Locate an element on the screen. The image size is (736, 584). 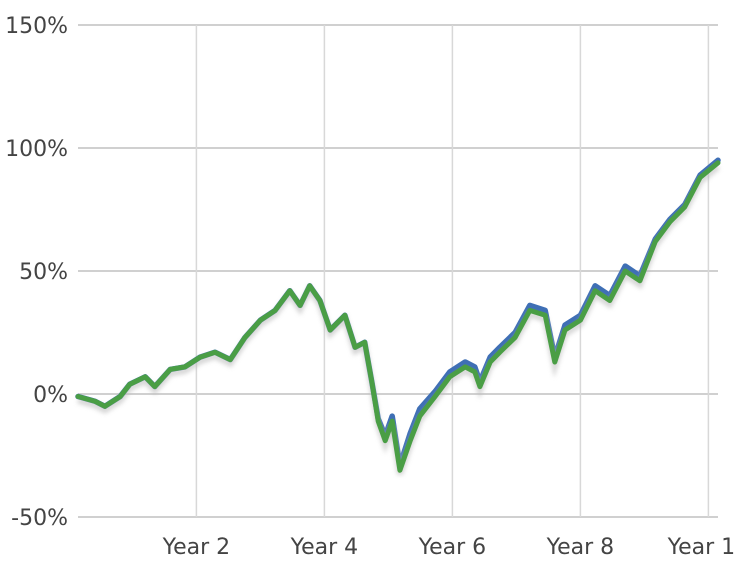
x-tick-label: Year 2 is located at coordinates (196, 547).